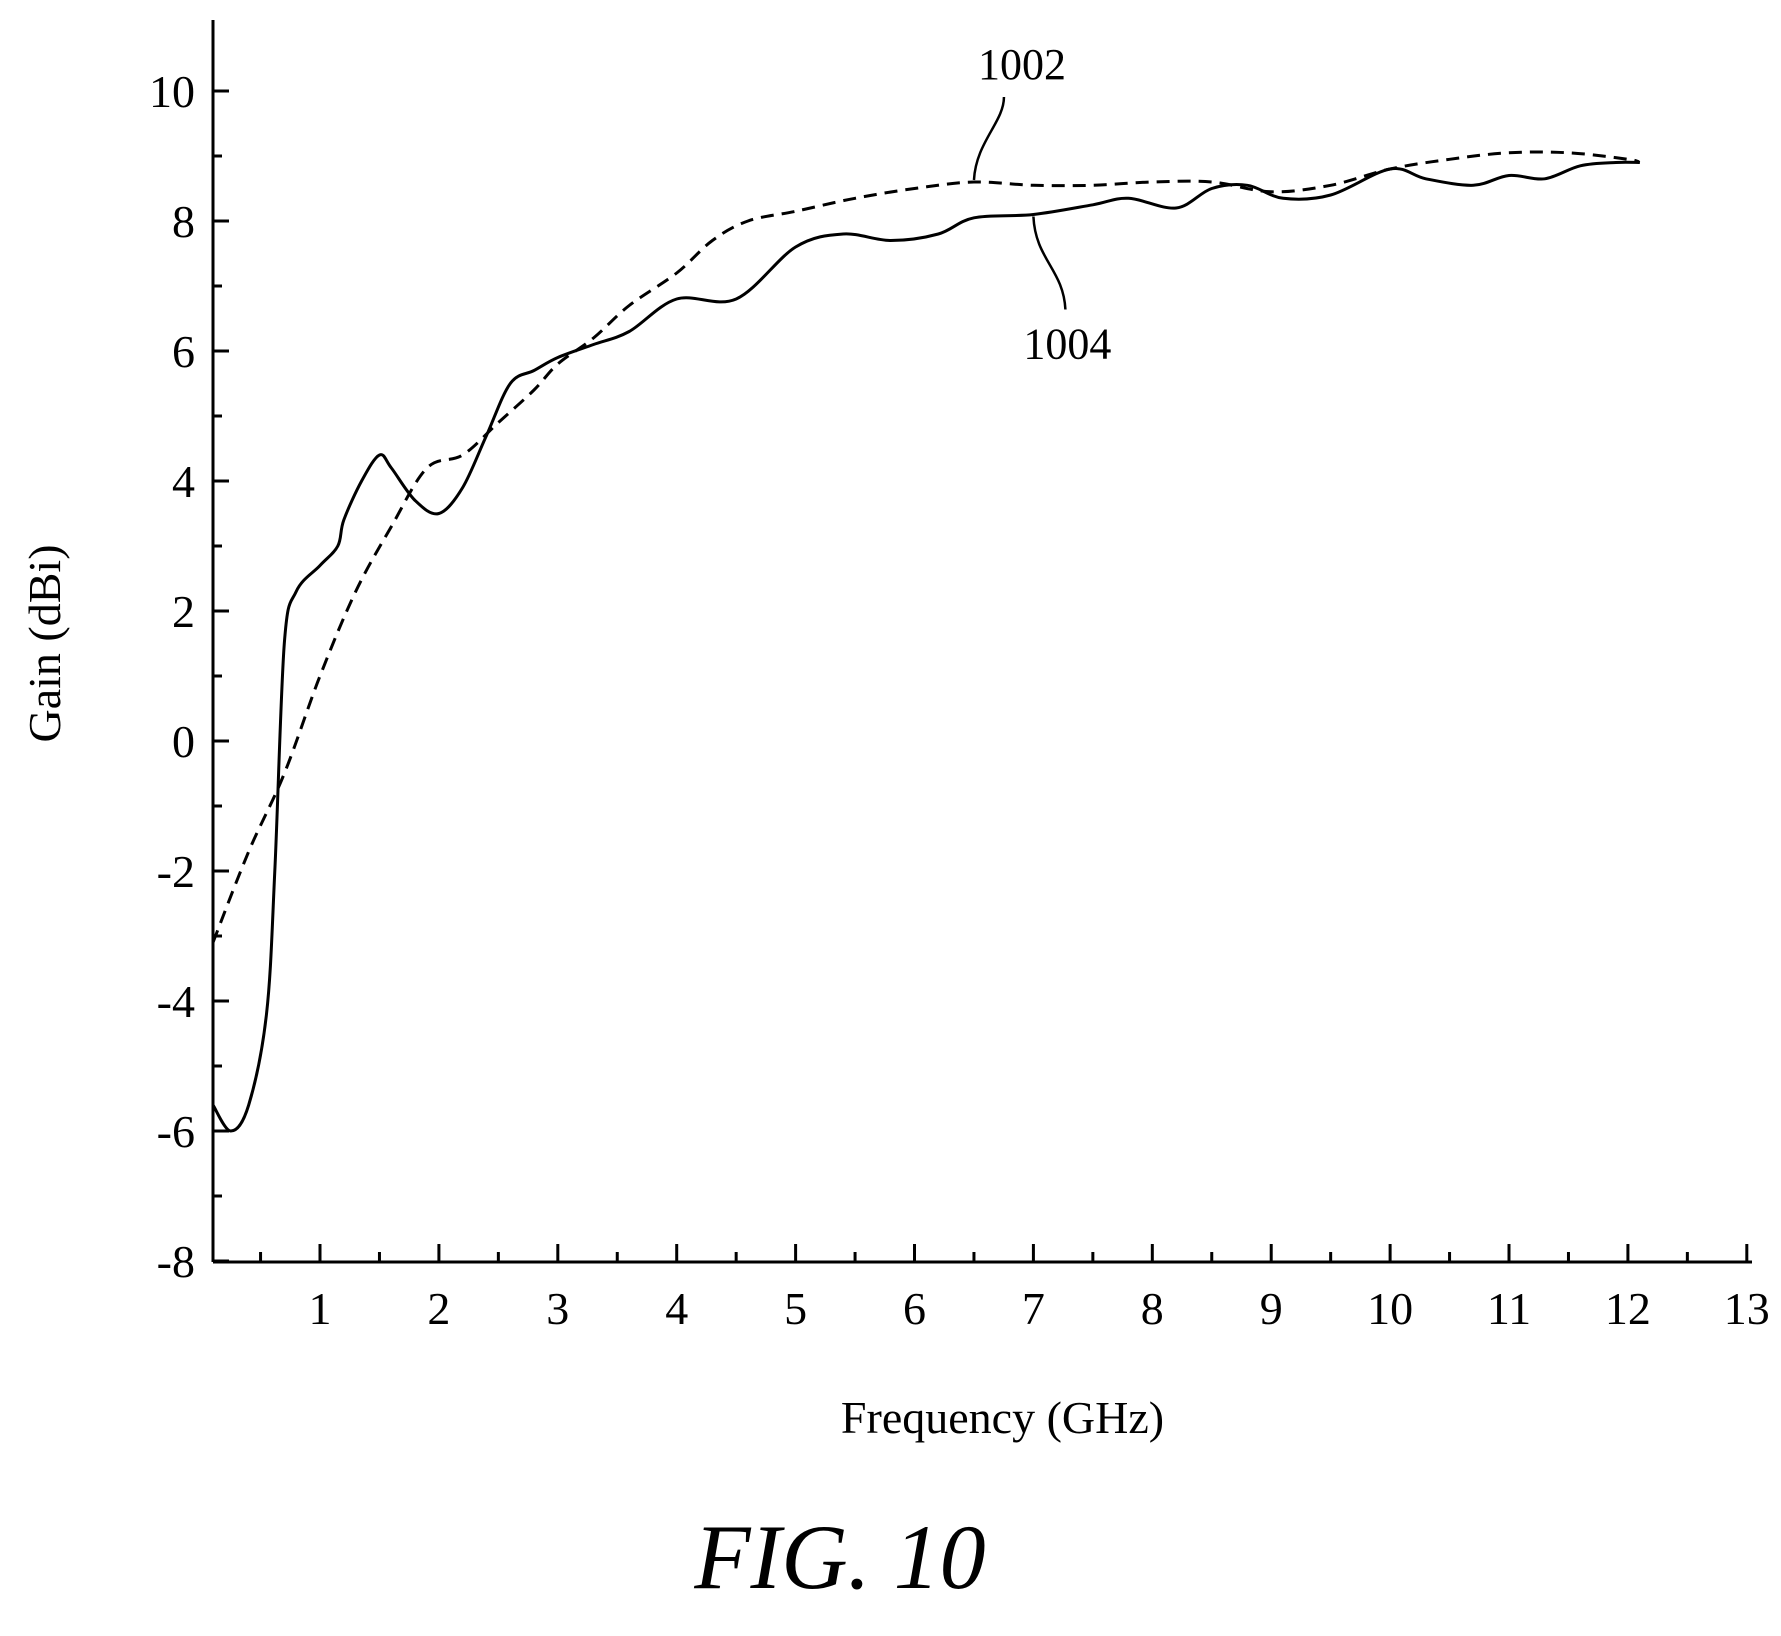 This screenshot has width=1781, height=1636. I want to click on y-tick-label: 6, so click(183, 351).